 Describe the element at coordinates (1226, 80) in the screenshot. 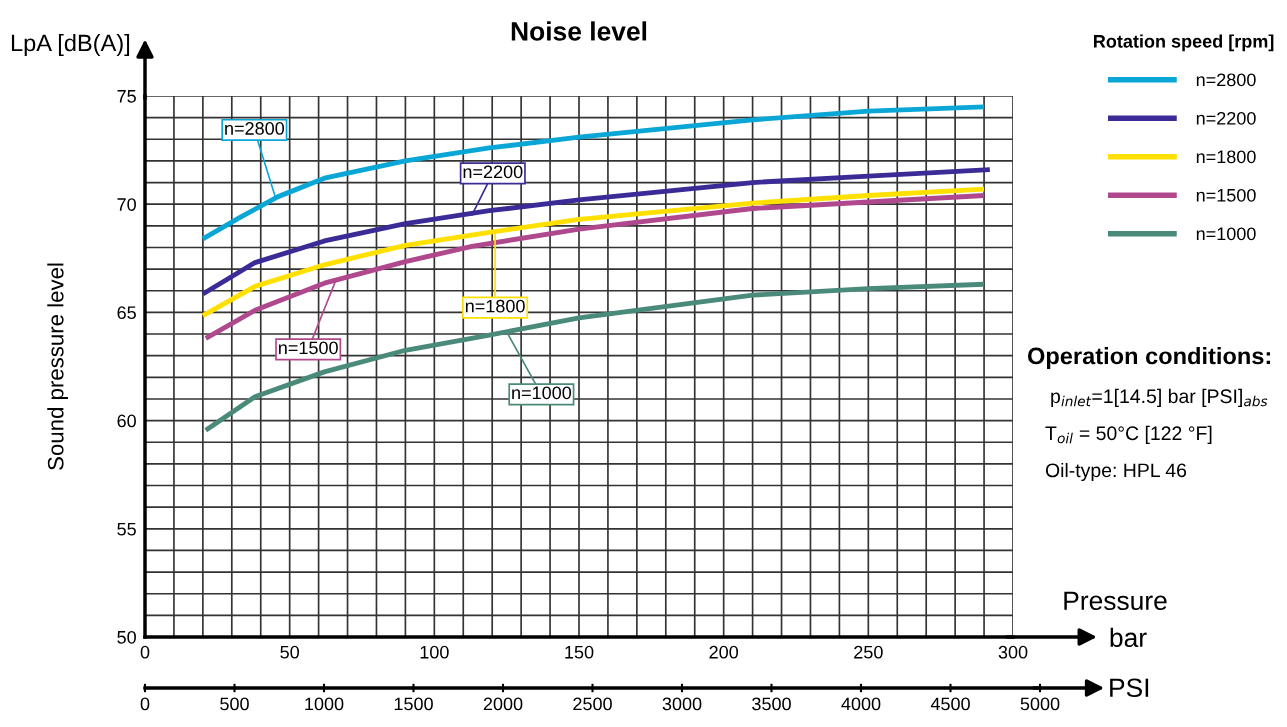

I see `legend-label: n=2800` at that location.